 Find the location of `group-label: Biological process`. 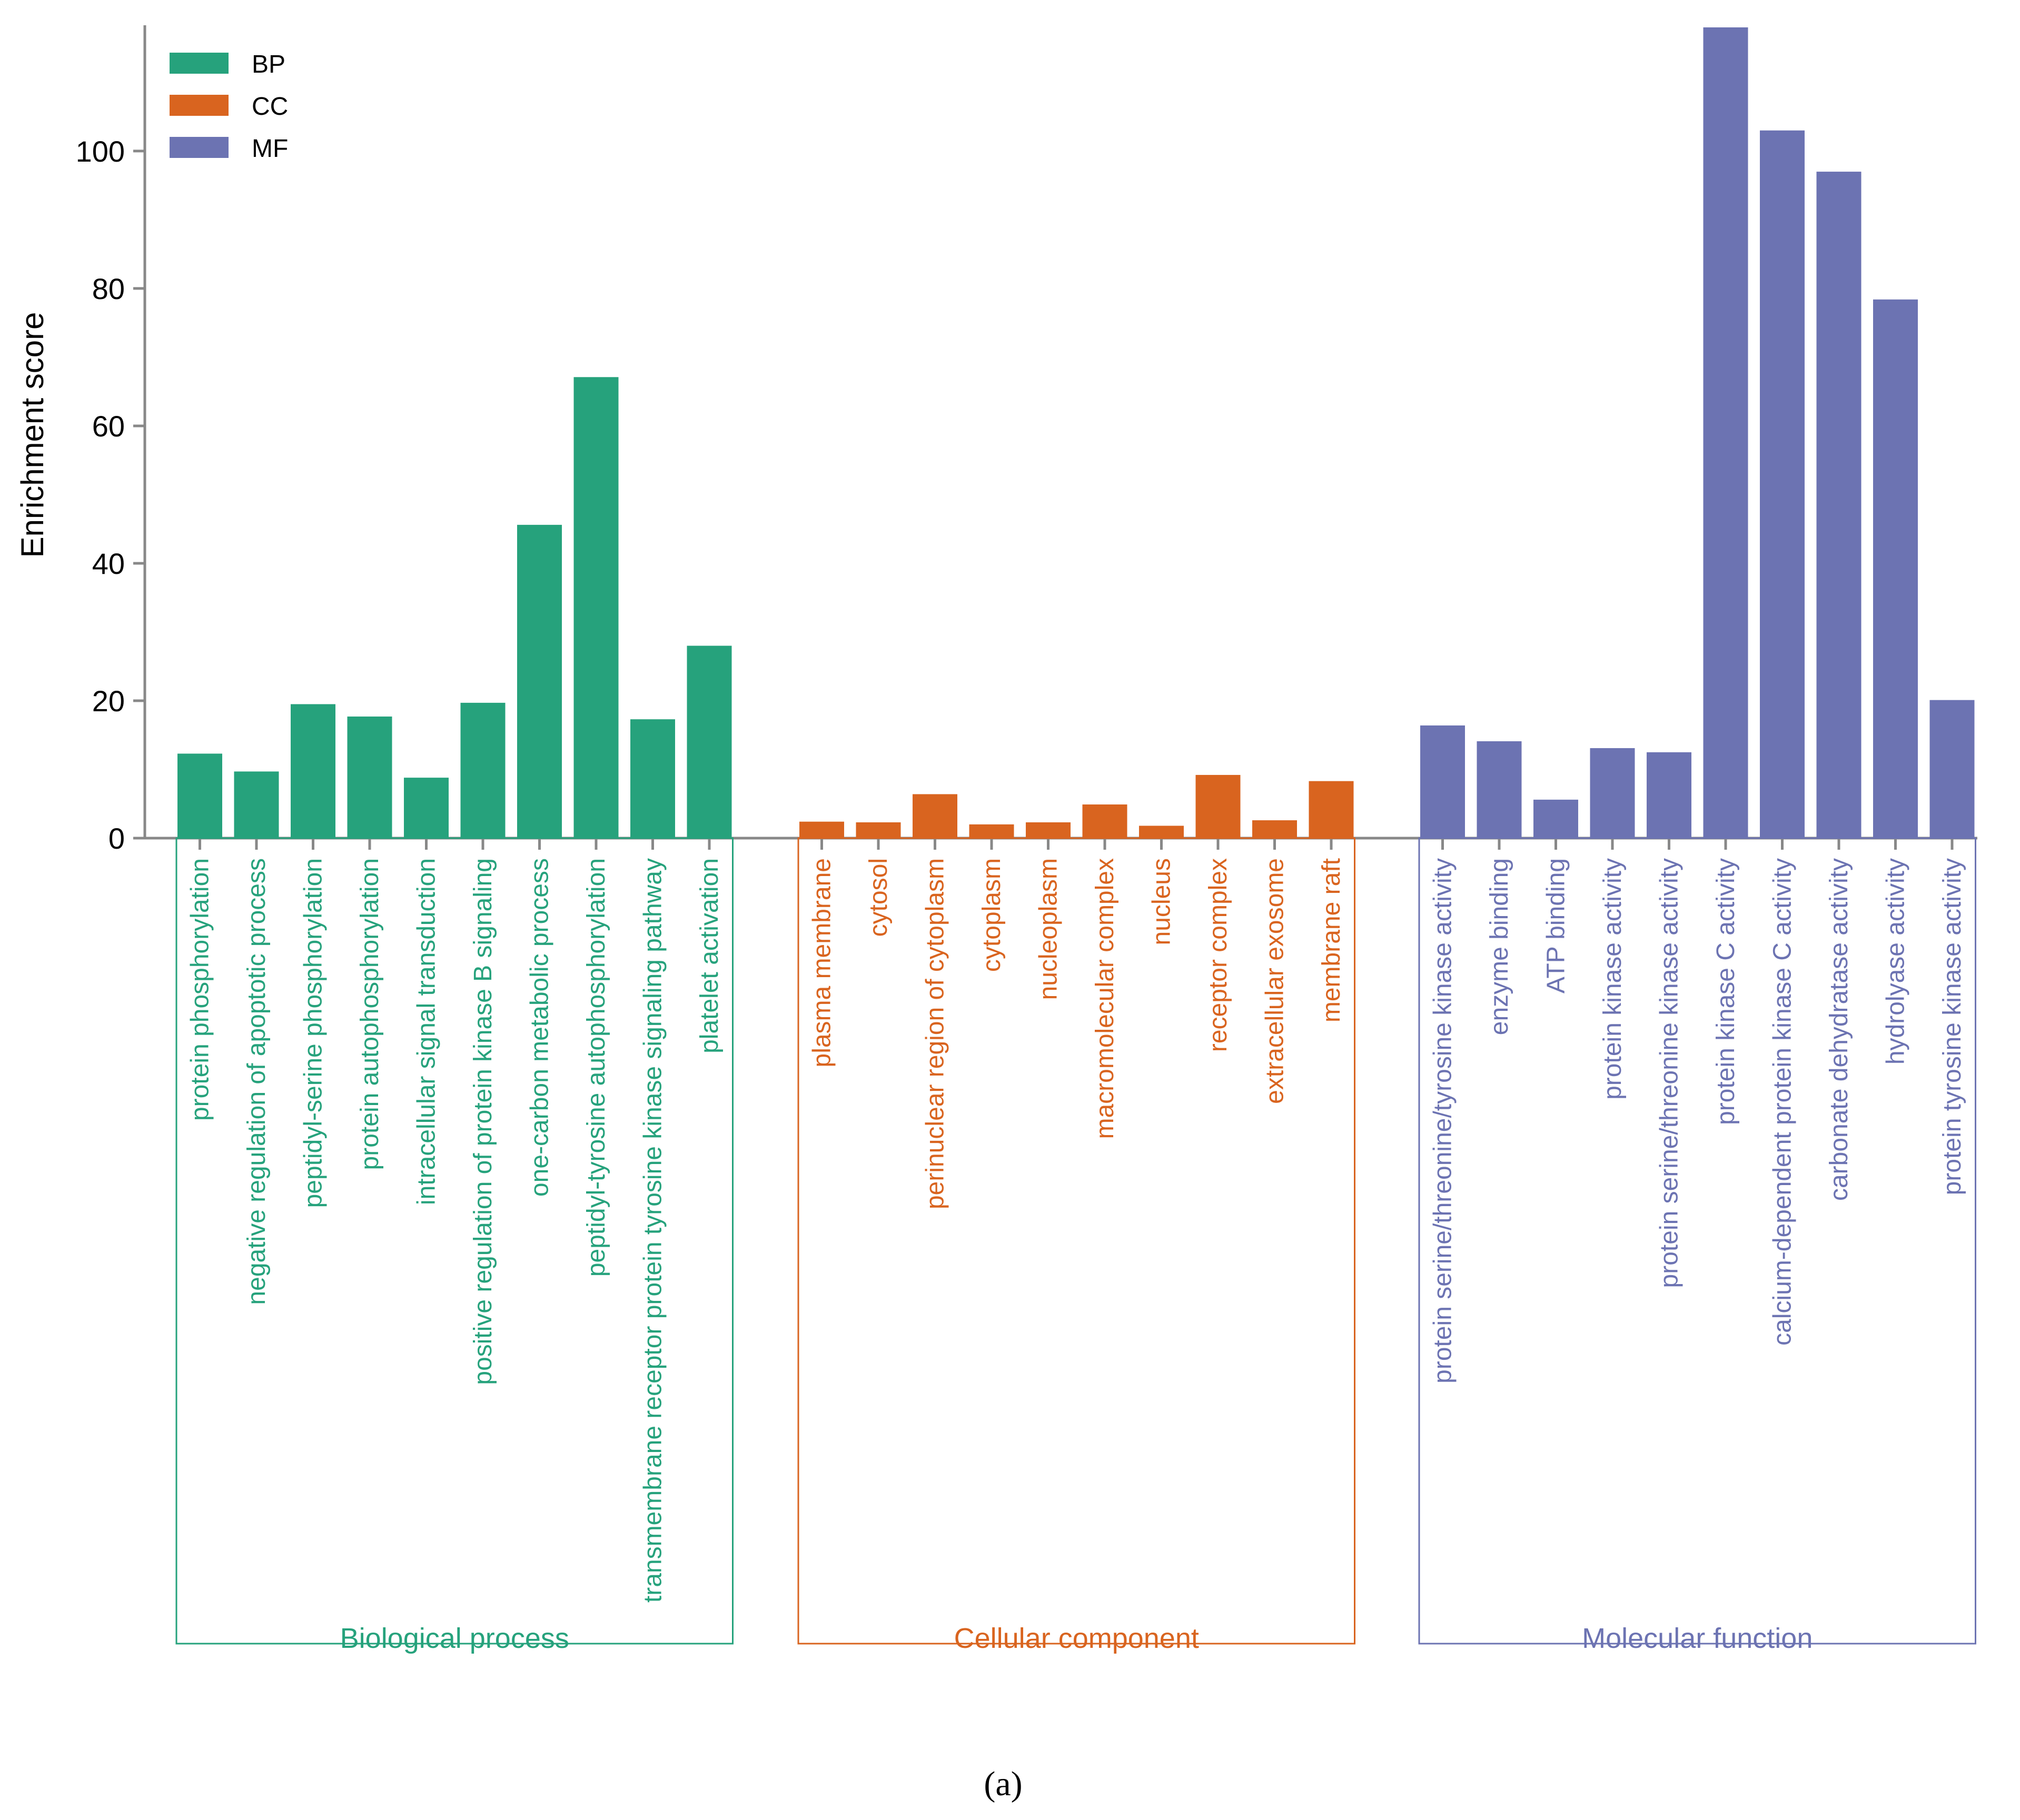

group-label: Biological process is located at coordinates (454, 1639).